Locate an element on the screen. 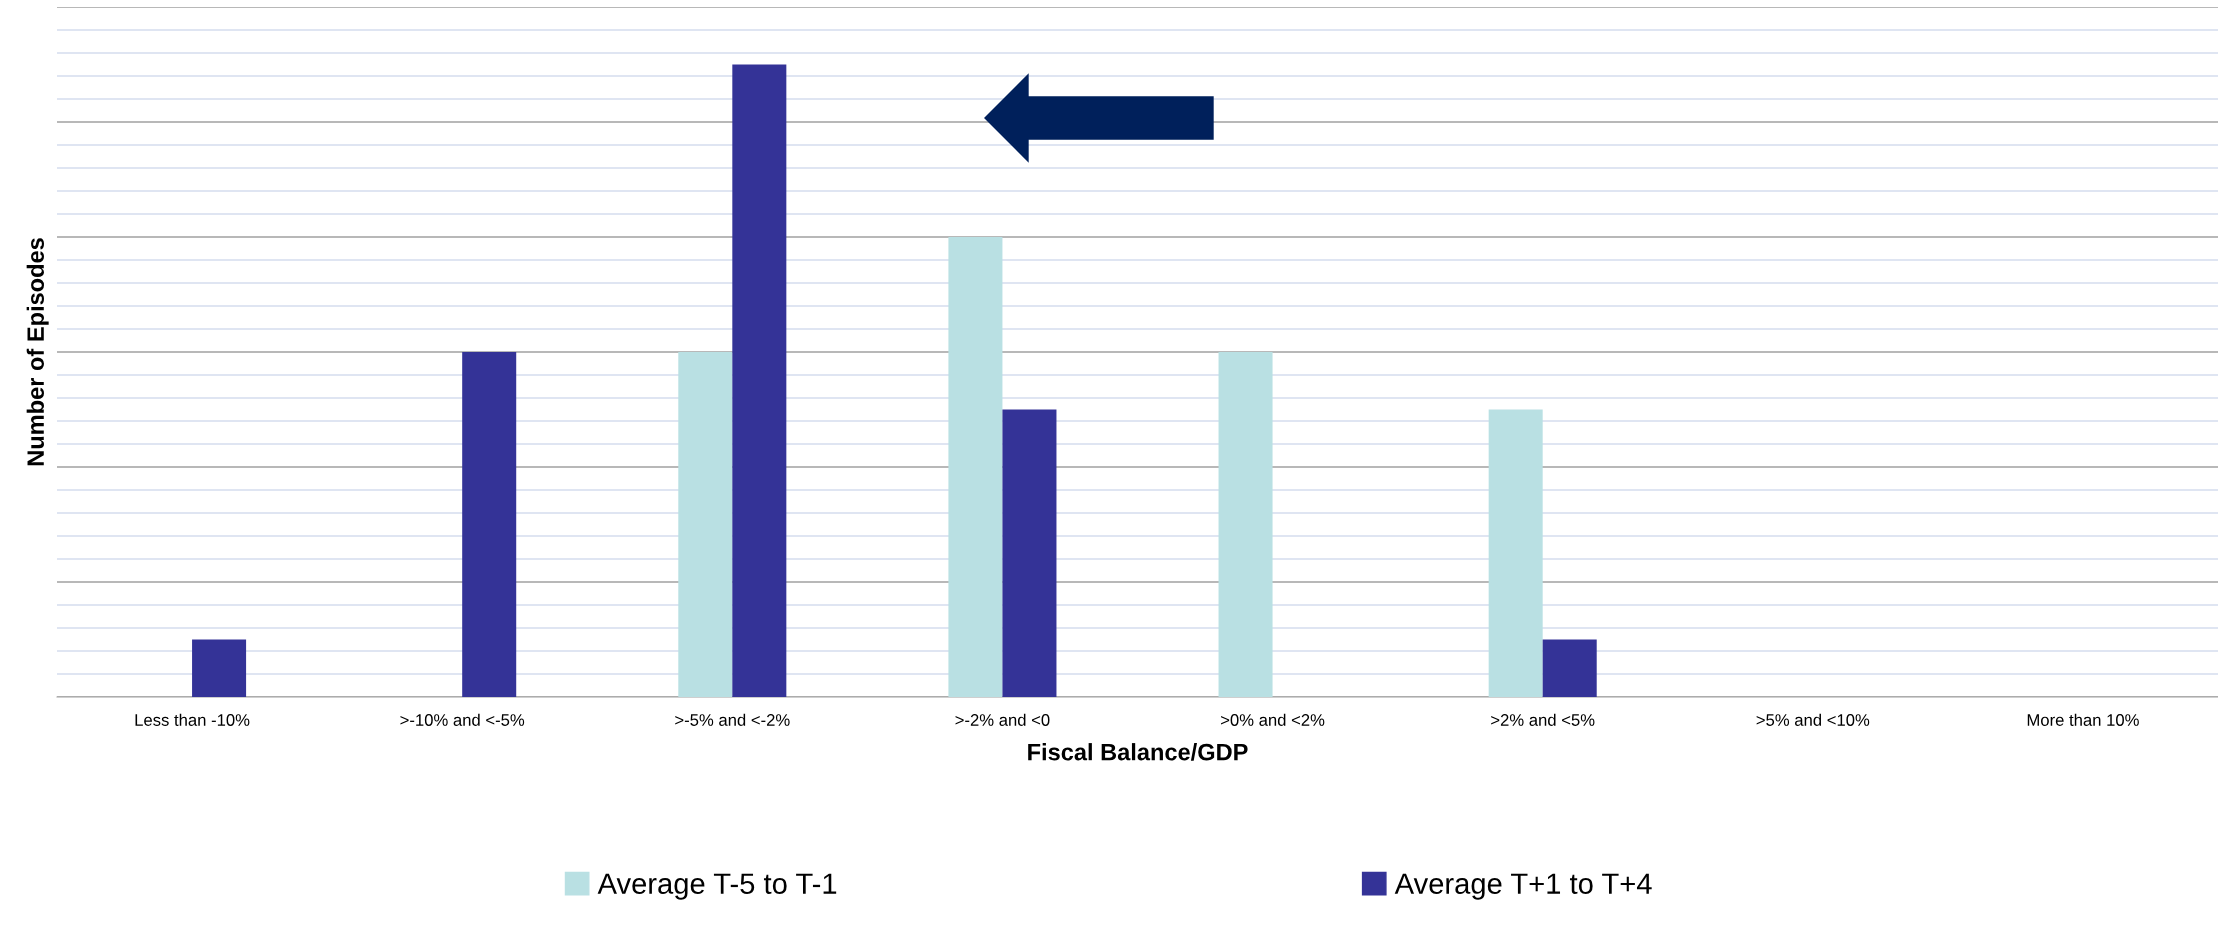 This screenshot has width=2218, height=926. legend-label: Average T-5 to T-1 is located at coordinates (717, 886).